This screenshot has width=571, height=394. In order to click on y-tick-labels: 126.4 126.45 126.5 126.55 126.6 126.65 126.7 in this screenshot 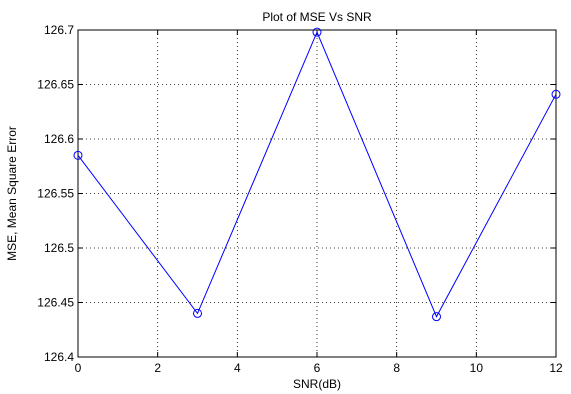, I will do `click(55, 193)`.